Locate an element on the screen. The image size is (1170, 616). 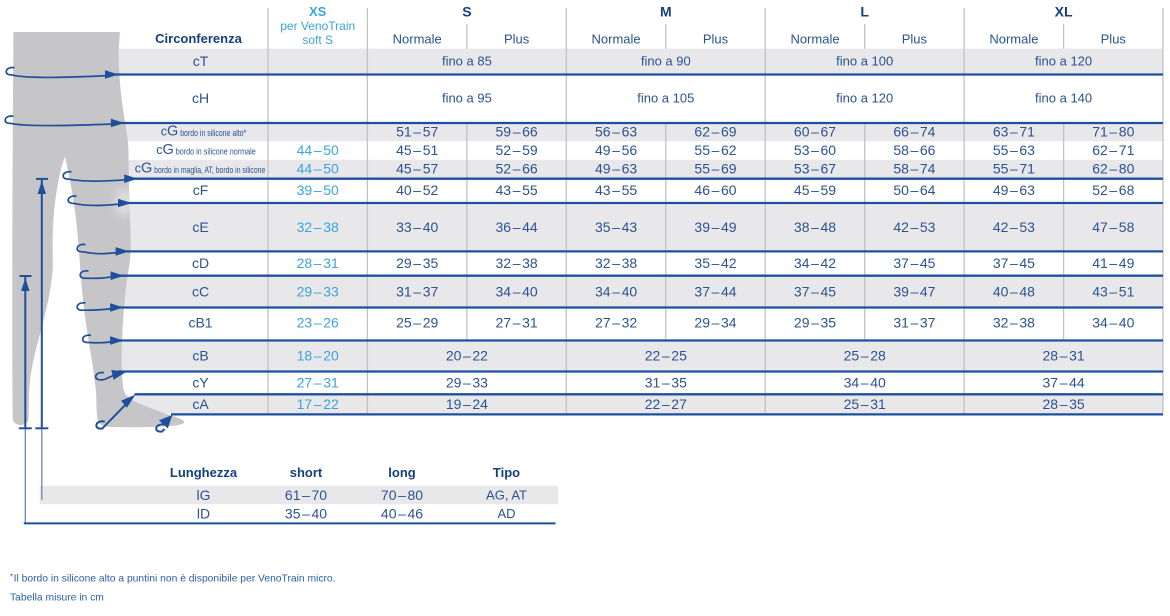
svg-text: M is located at coordinates (666, 12).